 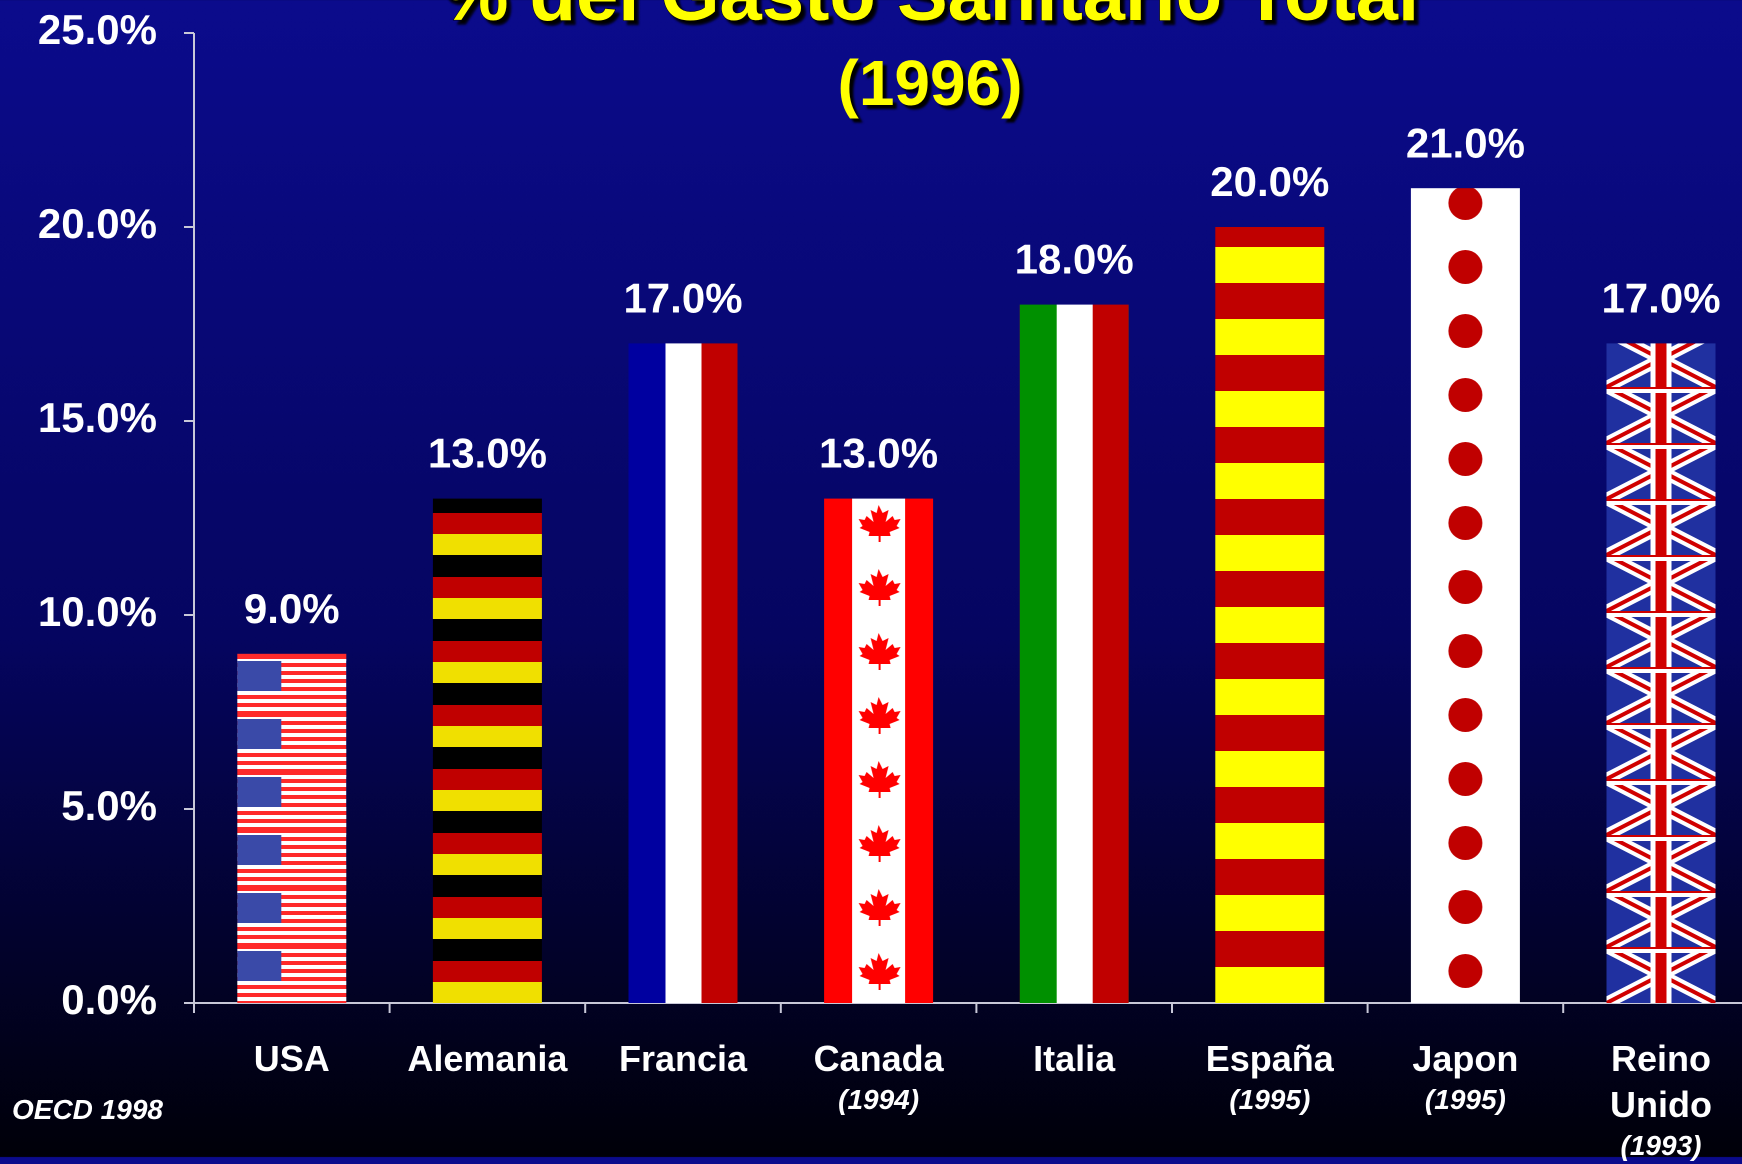 I want to click on category-name: USA, so click(x=291, y=1058).